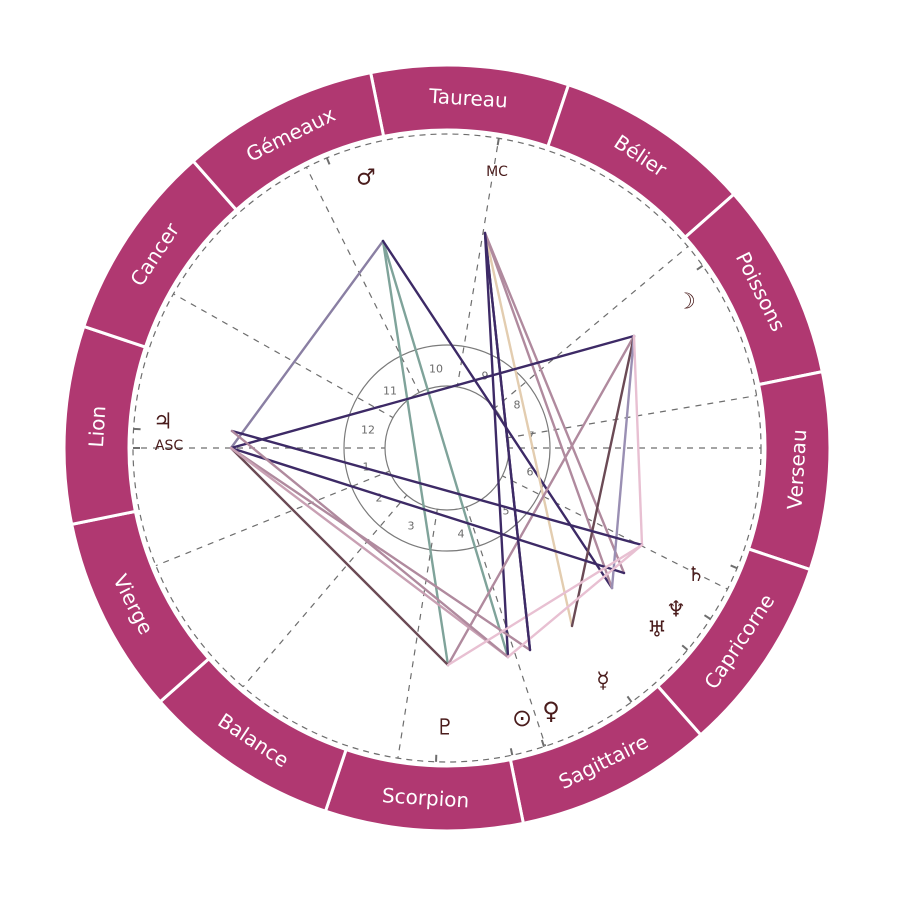 The width and height of the screenshot is (897, 897). I want to click on aspect-line-moon-uranus, so click(623, 462).